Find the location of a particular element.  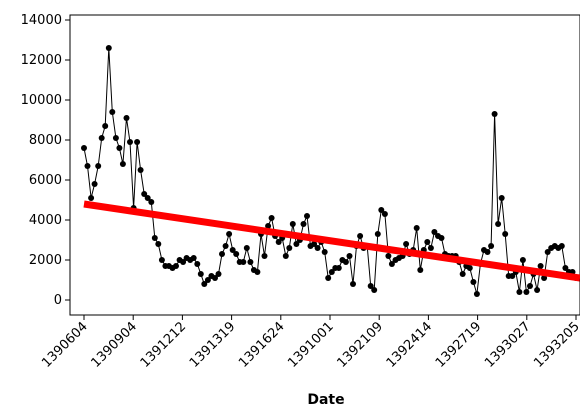

y-tick-label: 12000 is located at coordinates (41, 60).